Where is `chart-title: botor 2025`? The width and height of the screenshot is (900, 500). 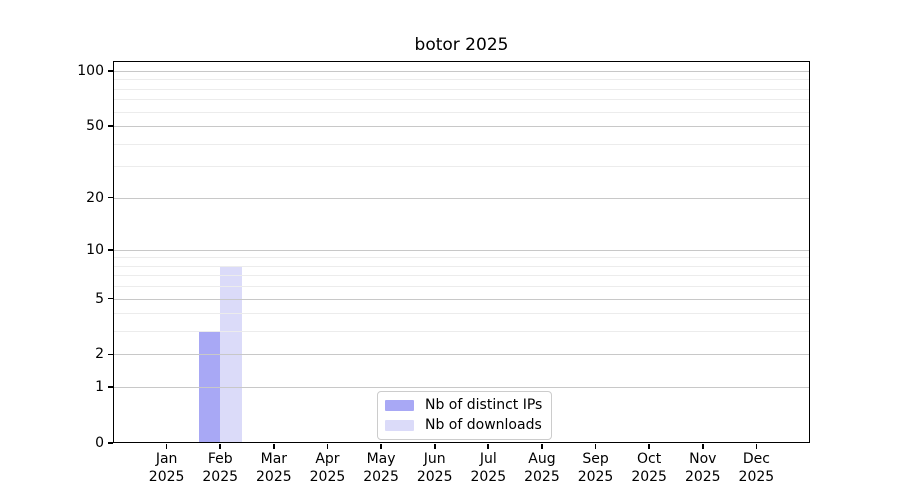
chart-title: botor 2025 is located at coordinates (461, 45).